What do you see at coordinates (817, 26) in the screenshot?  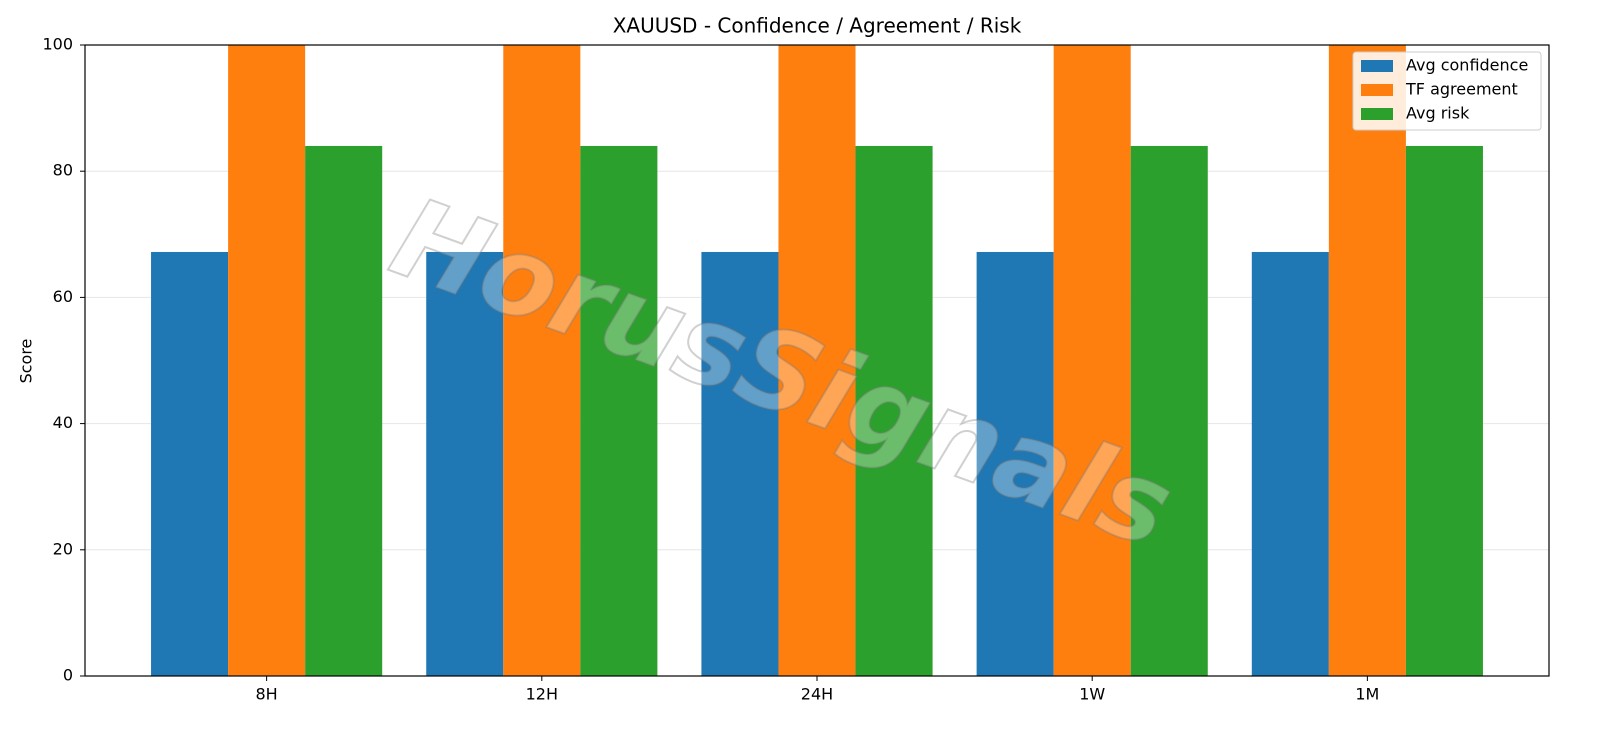 I see `chart-title: XAUUSD - Confidence / Agreement / Risk` at bounding box center [817, 26].